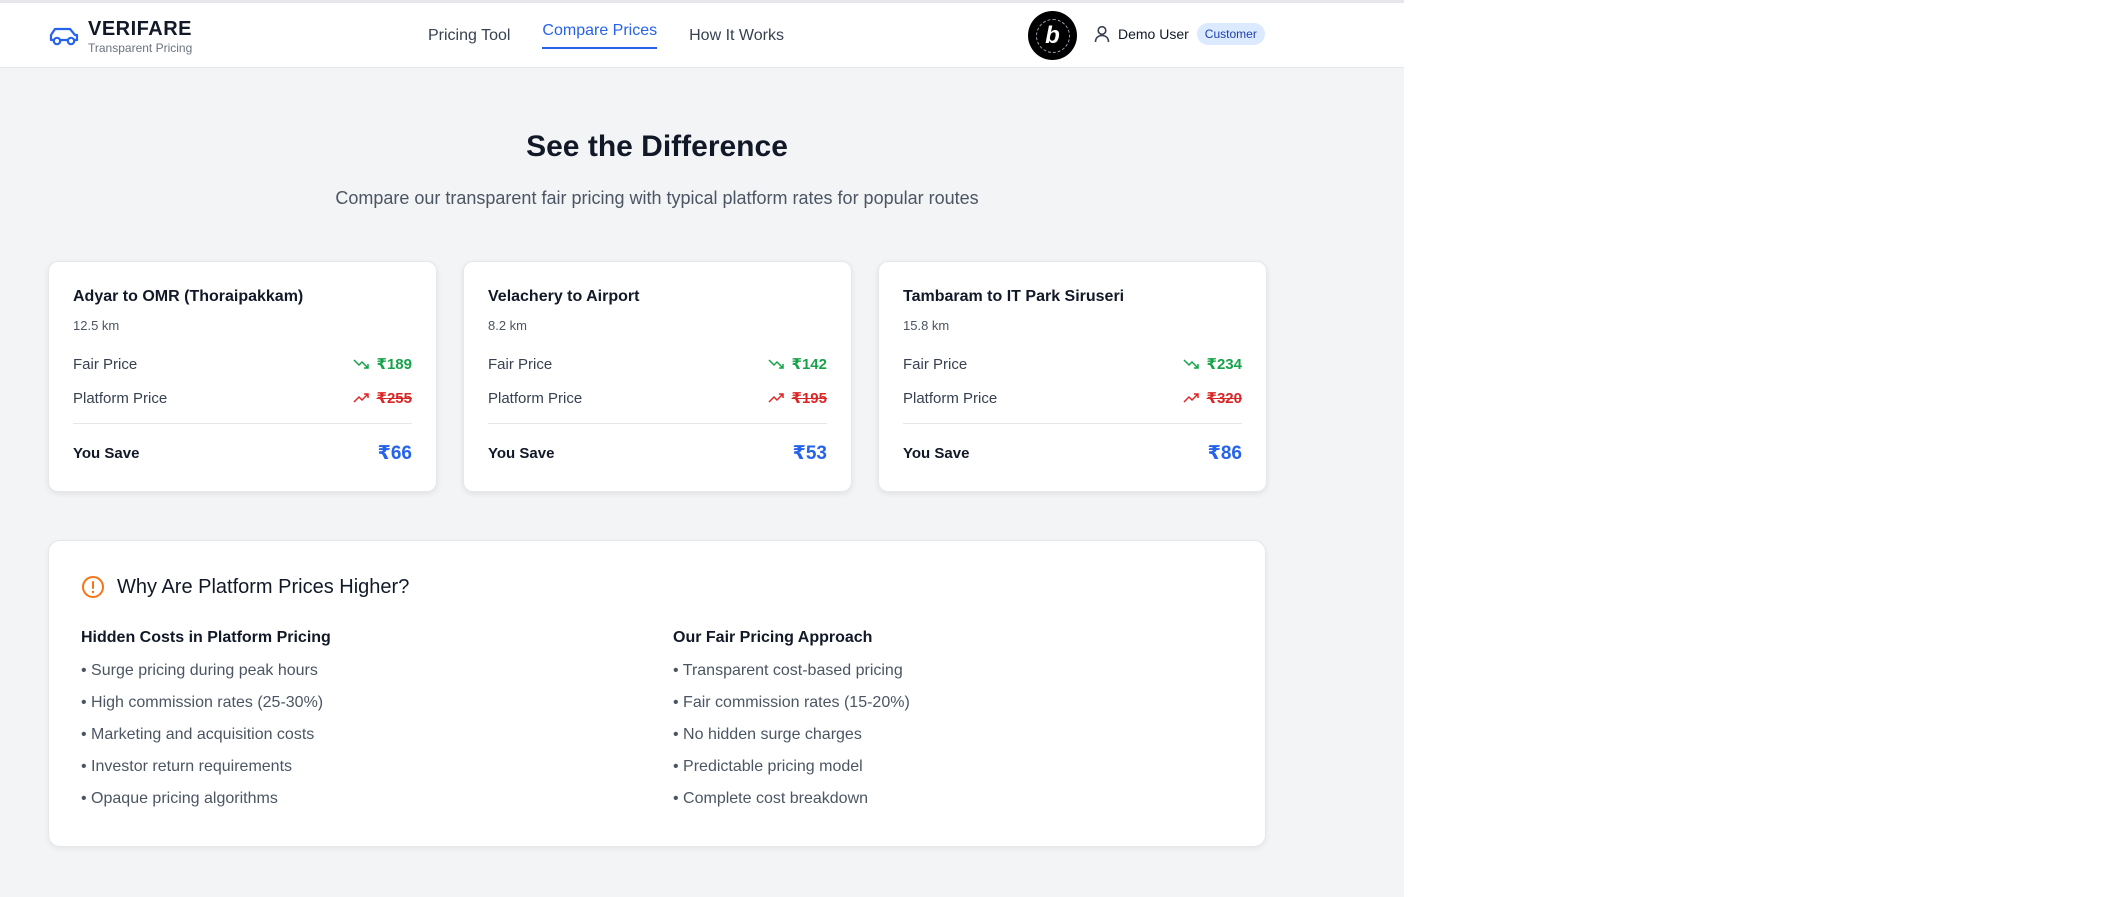 The image size is (2112, 897). I want to click on brand: VERIFARE Transparent Pricing, so click(140, 36).